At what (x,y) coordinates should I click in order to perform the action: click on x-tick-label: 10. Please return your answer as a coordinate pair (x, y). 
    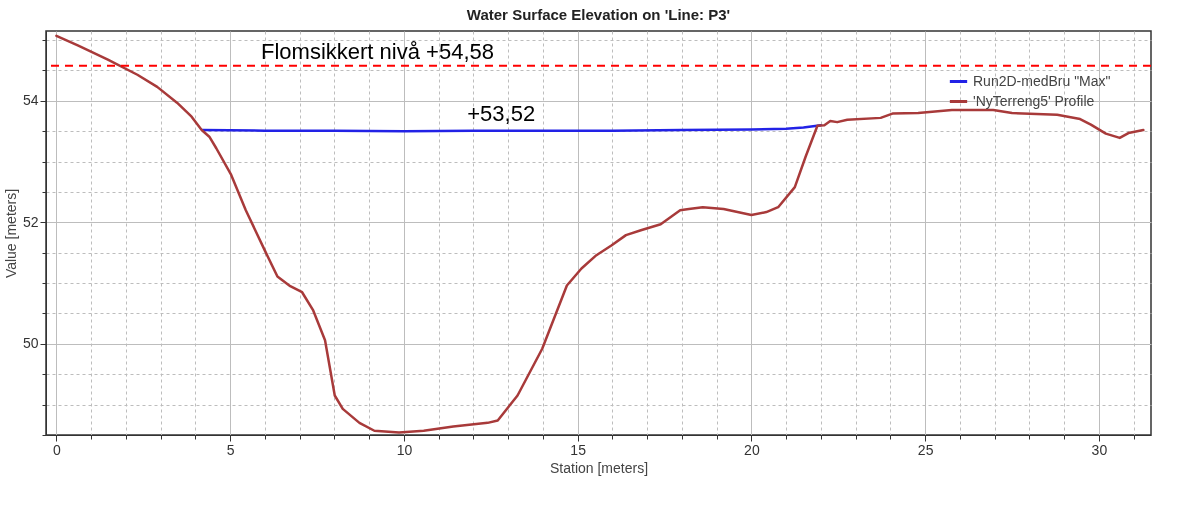
    Looking at the image, I should click on (404, 449).